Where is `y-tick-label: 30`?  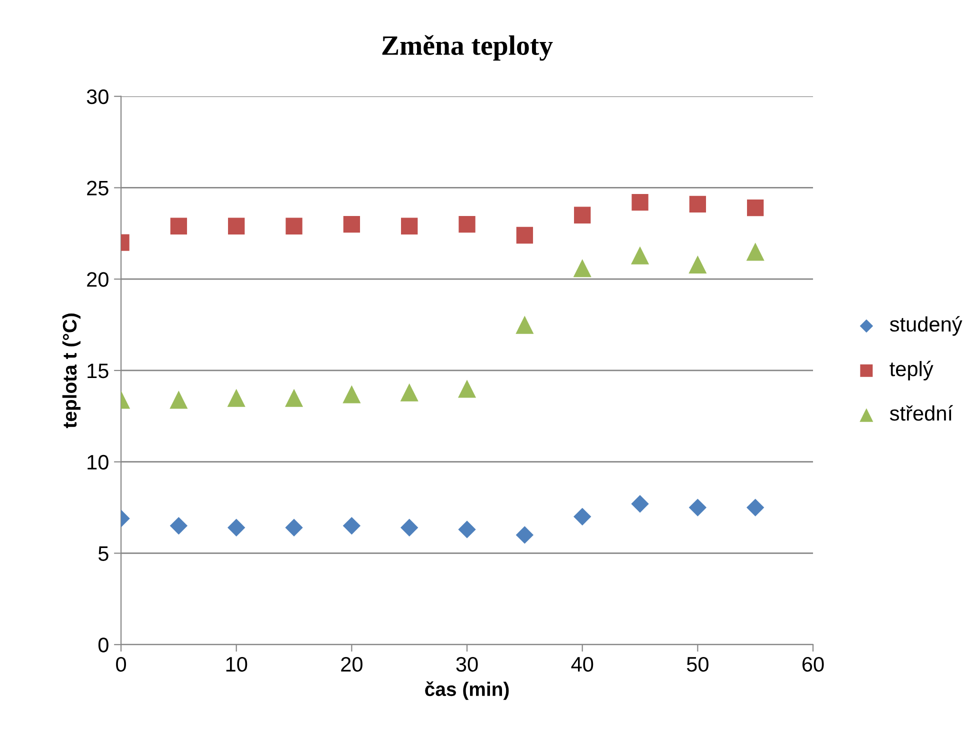
y-tick-label: 30 is located at coordinates (97, 96).